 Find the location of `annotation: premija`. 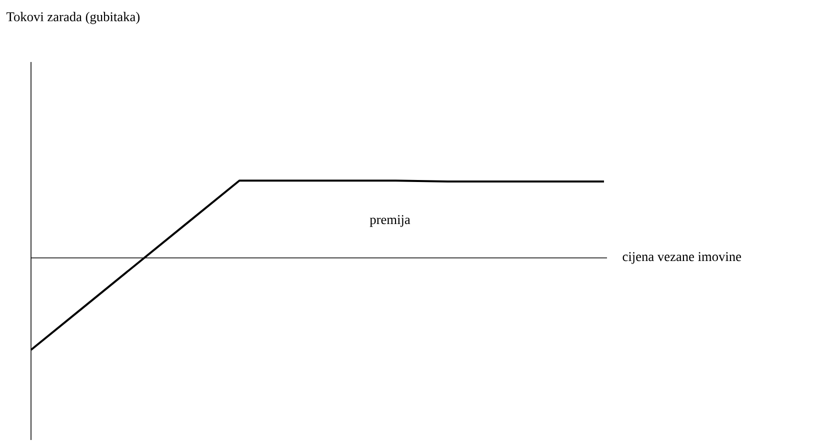

annotation: premija is located at coordinates (390, 221).